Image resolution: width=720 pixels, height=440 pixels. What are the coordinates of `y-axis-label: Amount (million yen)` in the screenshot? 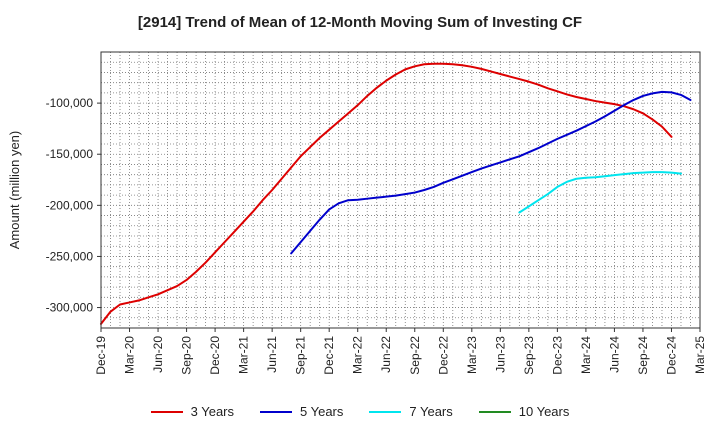 It's located at (14, 190).